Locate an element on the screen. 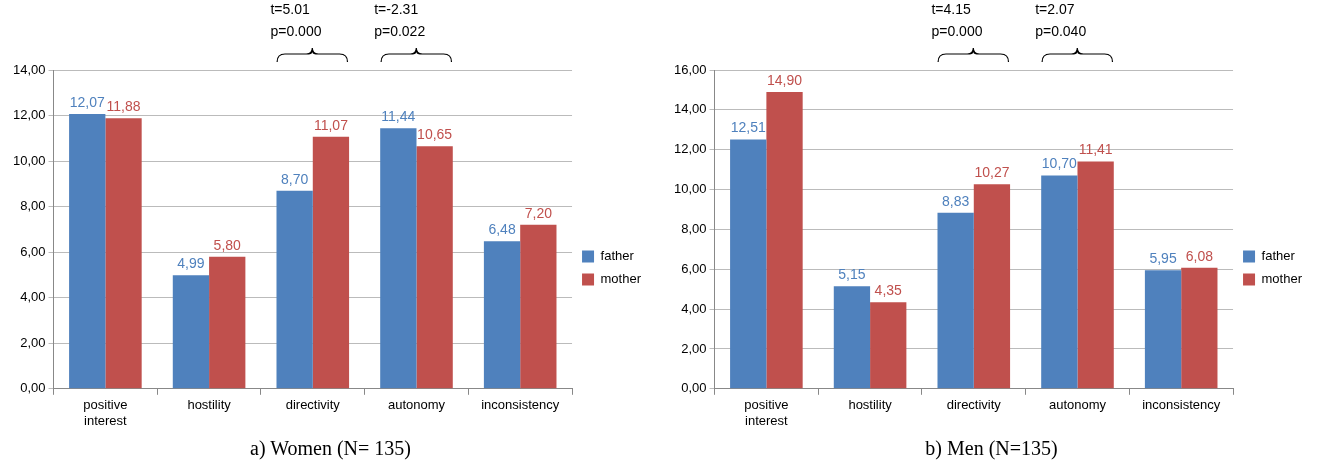  data-label: 10,65 is located at coordinates (435, 134).